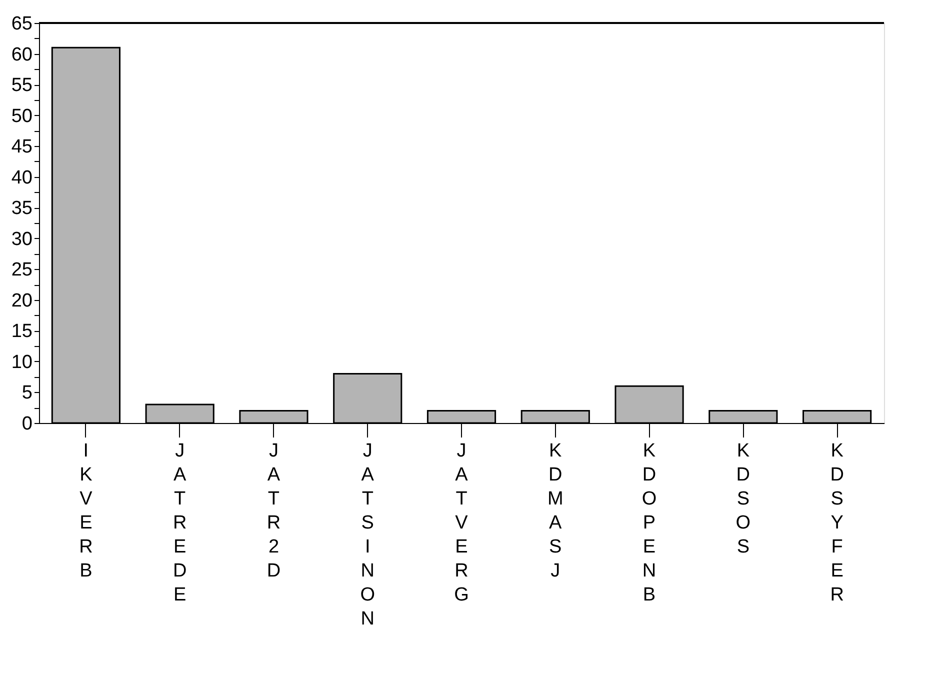 The width and height of the screenshot is (935, 677). I want to click on x-tick-label: IKVERB, so click(86, 511).